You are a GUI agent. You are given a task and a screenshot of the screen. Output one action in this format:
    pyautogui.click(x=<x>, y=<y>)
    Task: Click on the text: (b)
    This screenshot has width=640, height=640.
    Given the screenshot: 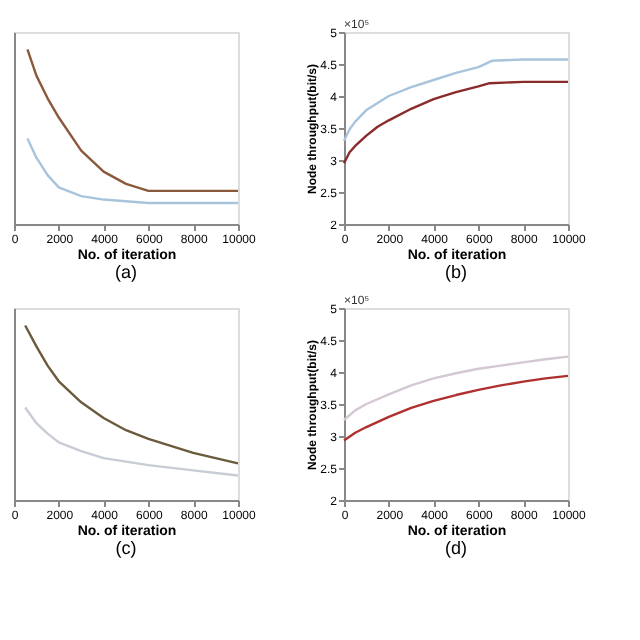 What is the action you would take?
    pyautogui.click(x=456, y=272)
    